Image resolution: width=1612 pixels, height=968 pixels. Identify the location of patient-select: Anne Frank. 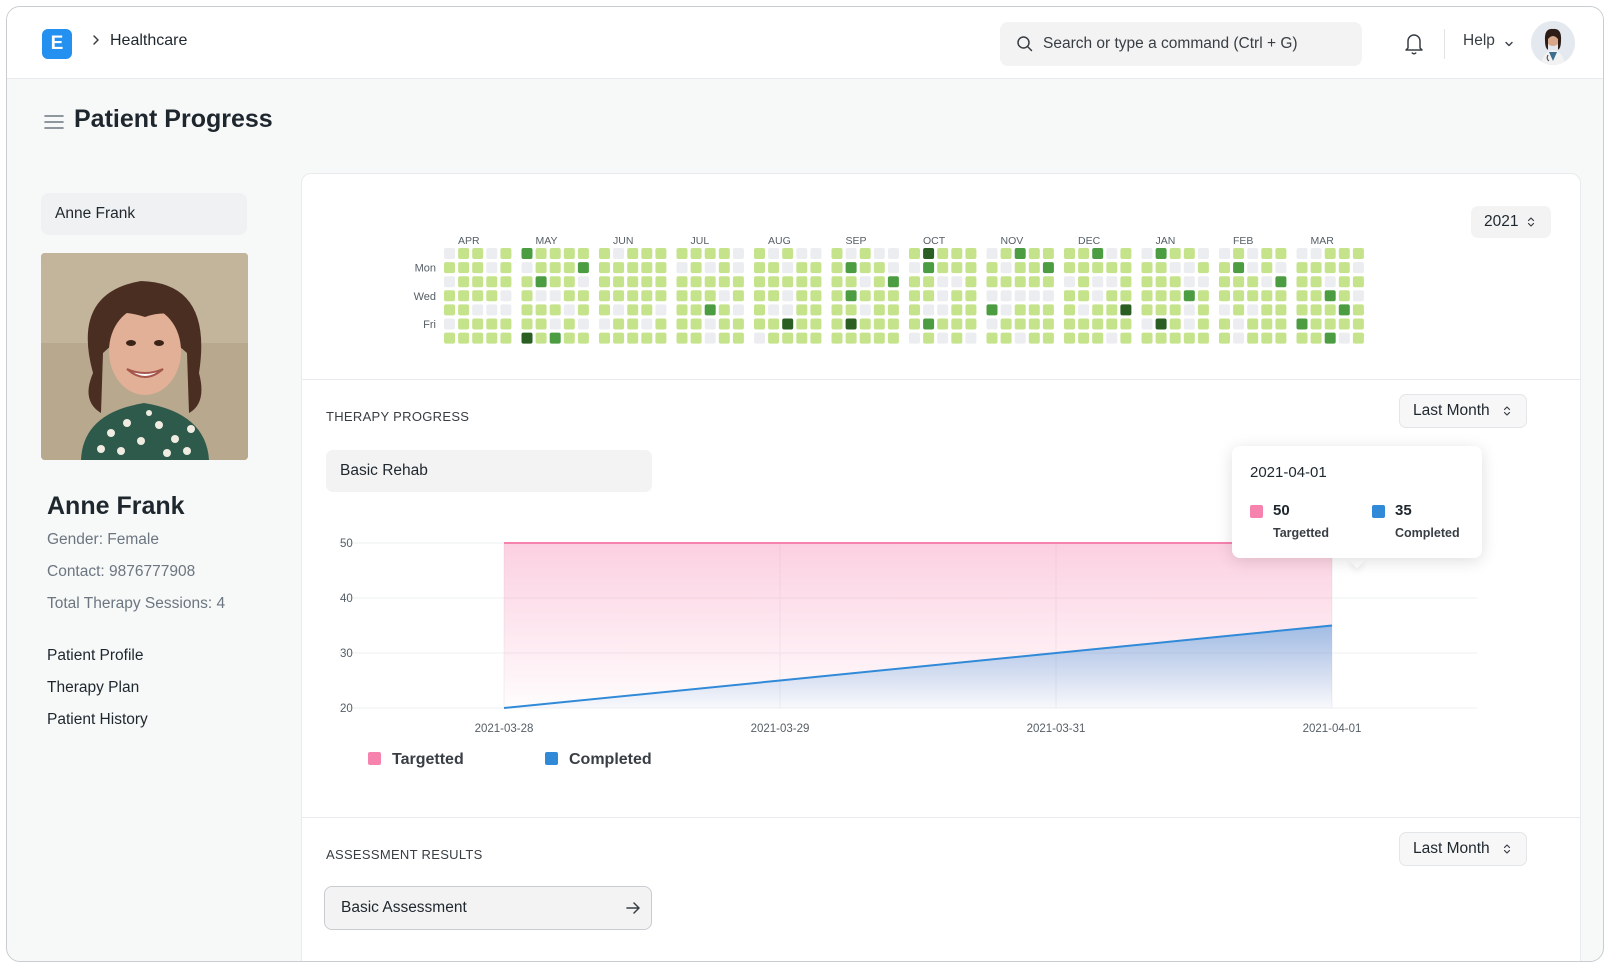
(144, 214).